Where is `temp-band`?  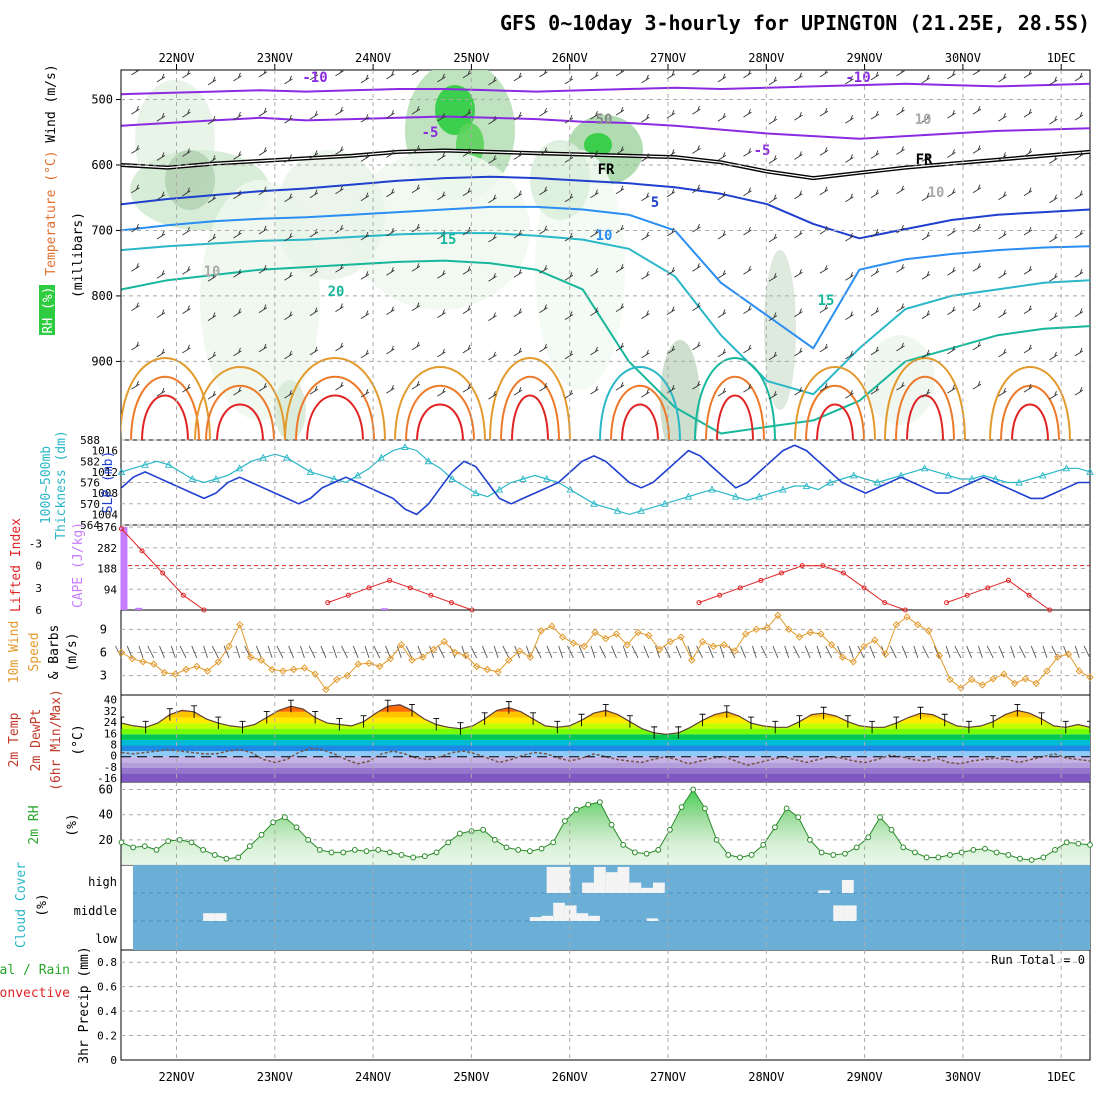 temp-band is located at coordinates (605, 759).